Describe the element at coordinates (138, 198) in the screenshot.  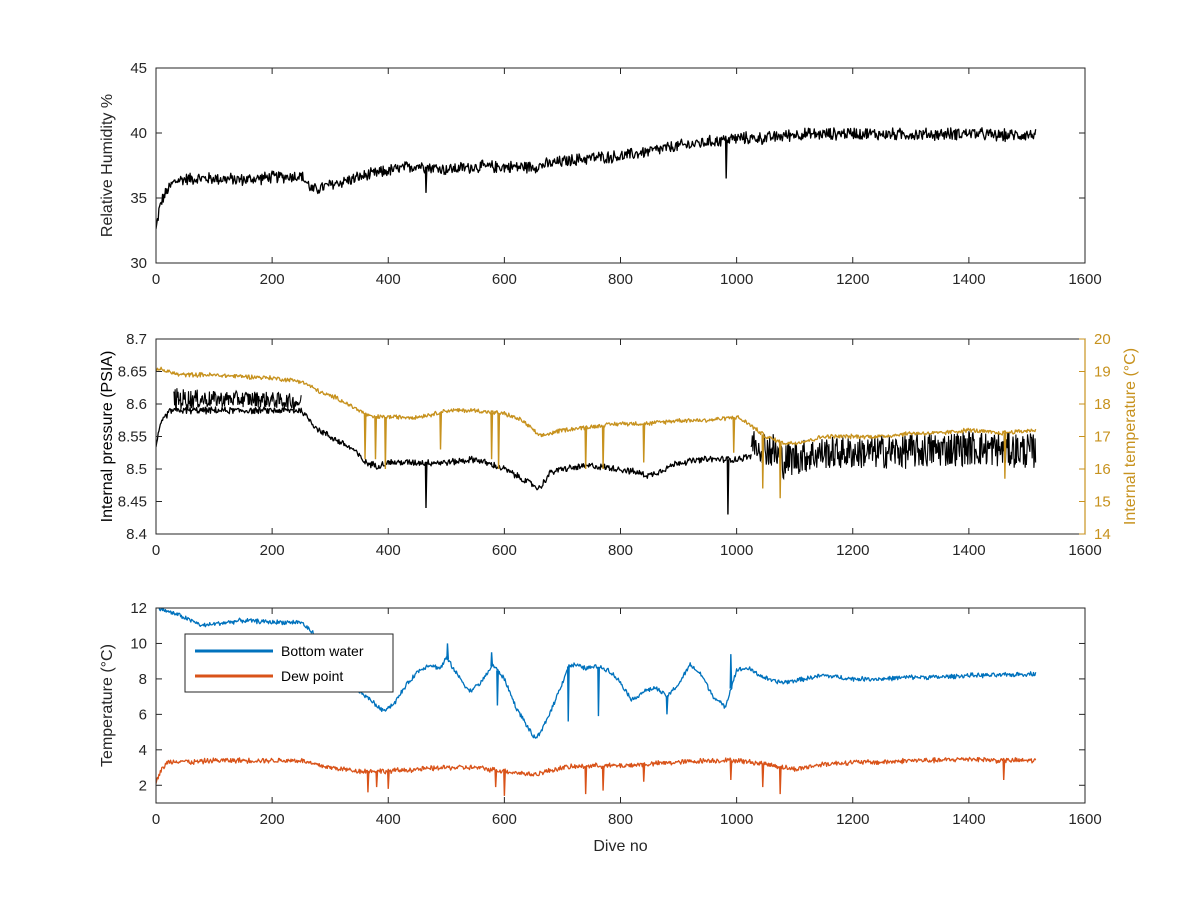
I see `y-tick-label: 35` at that location.